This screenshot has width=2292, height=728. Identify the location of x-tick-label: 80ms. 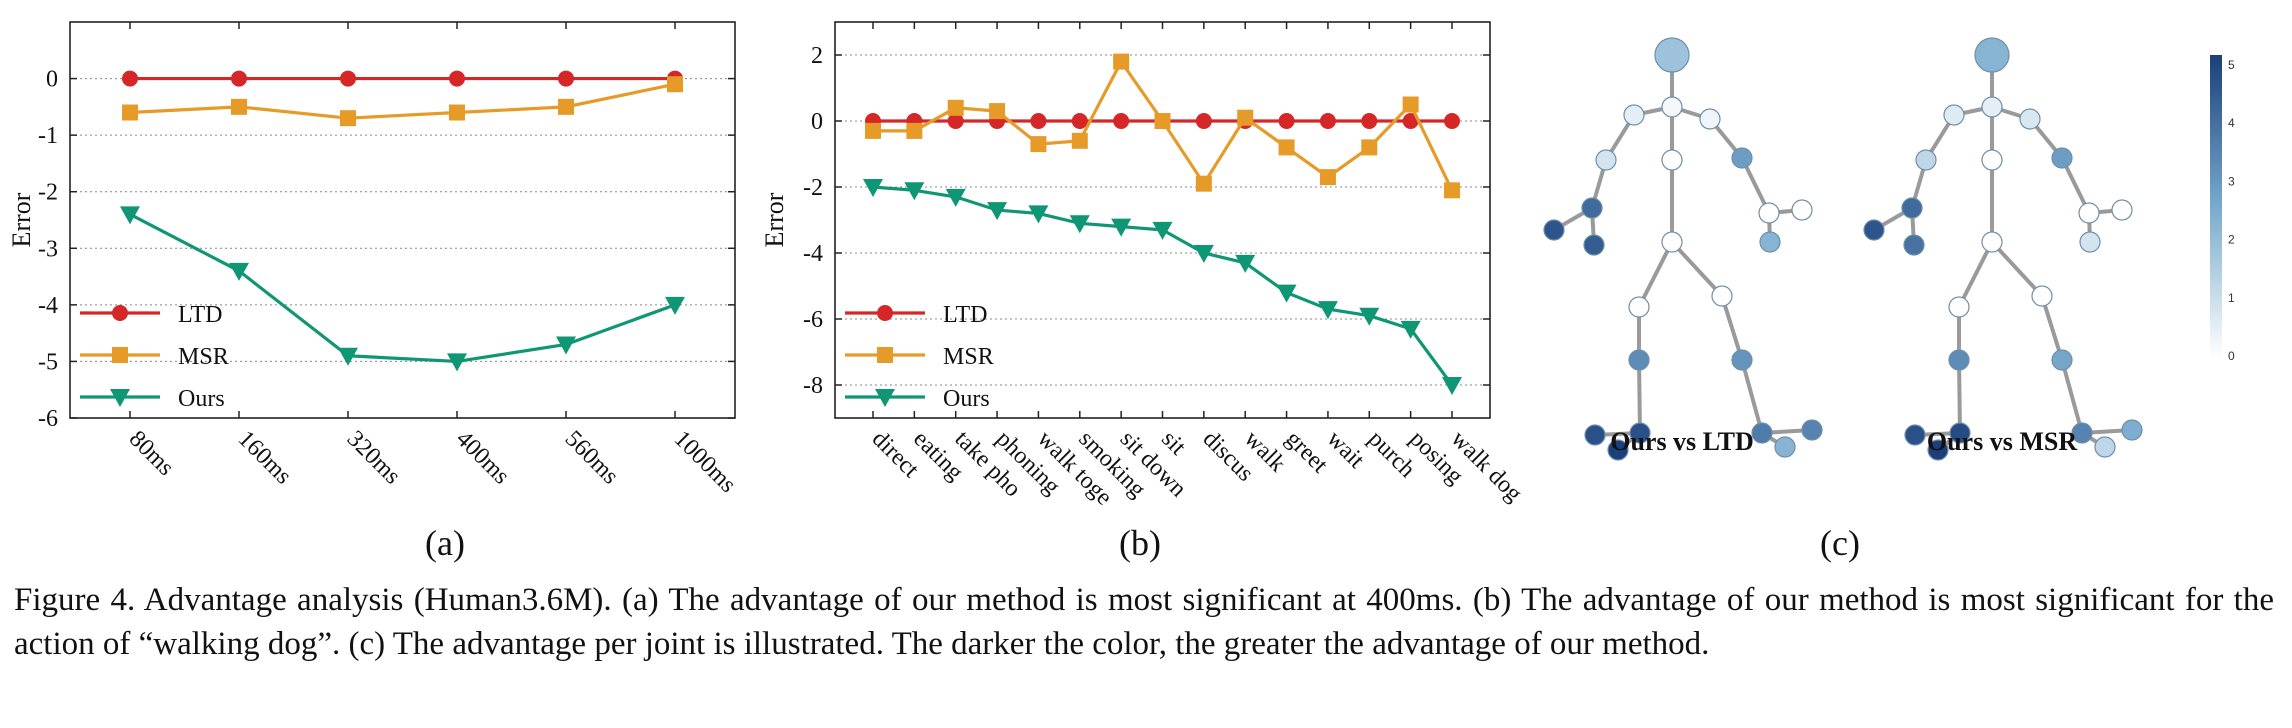
(151, 453).